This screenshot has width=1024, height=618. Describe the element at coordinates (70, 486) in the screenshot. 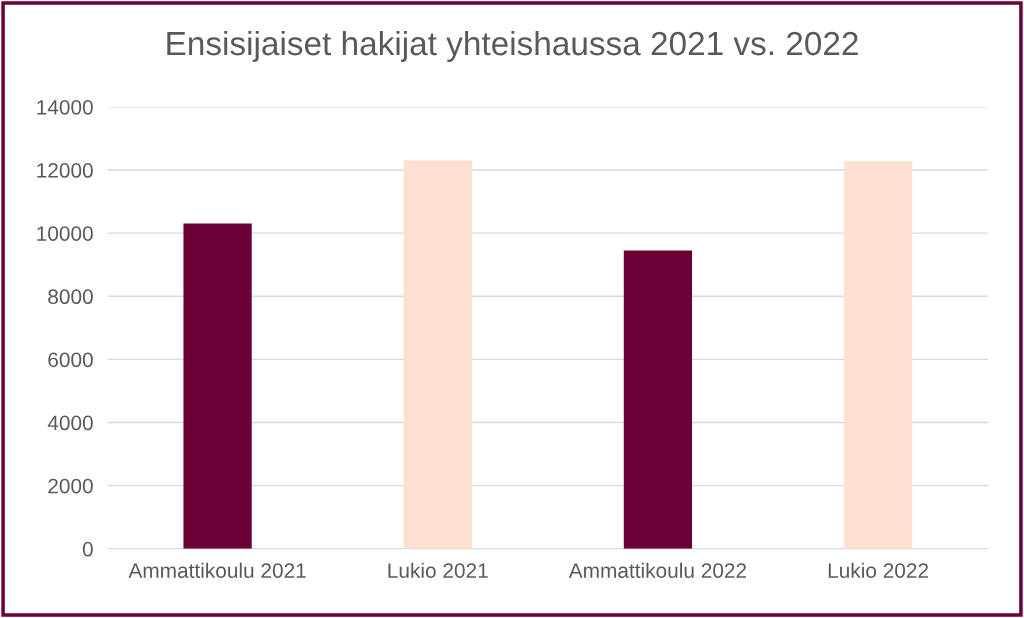

I see `y-tick-label: 2000` at that location.